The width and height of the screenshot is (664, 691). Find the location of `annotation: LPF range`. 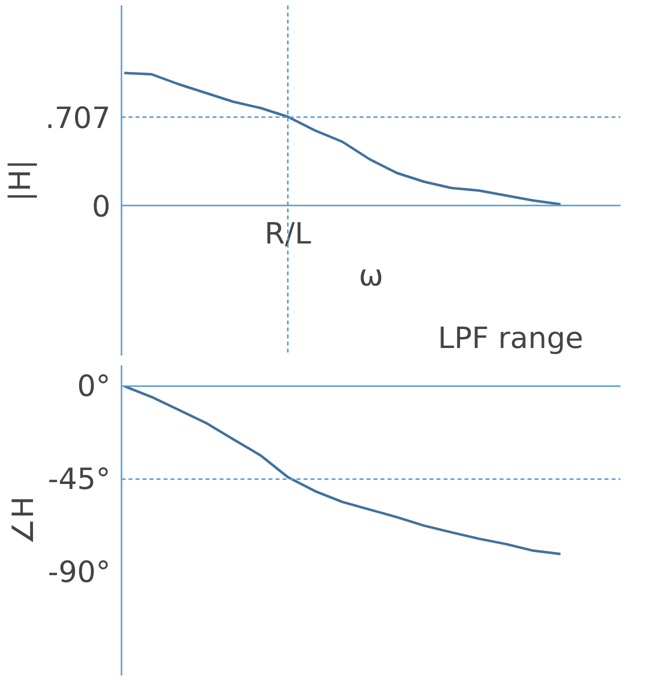

annotation: LPF range is located at coordinates (511, 338).